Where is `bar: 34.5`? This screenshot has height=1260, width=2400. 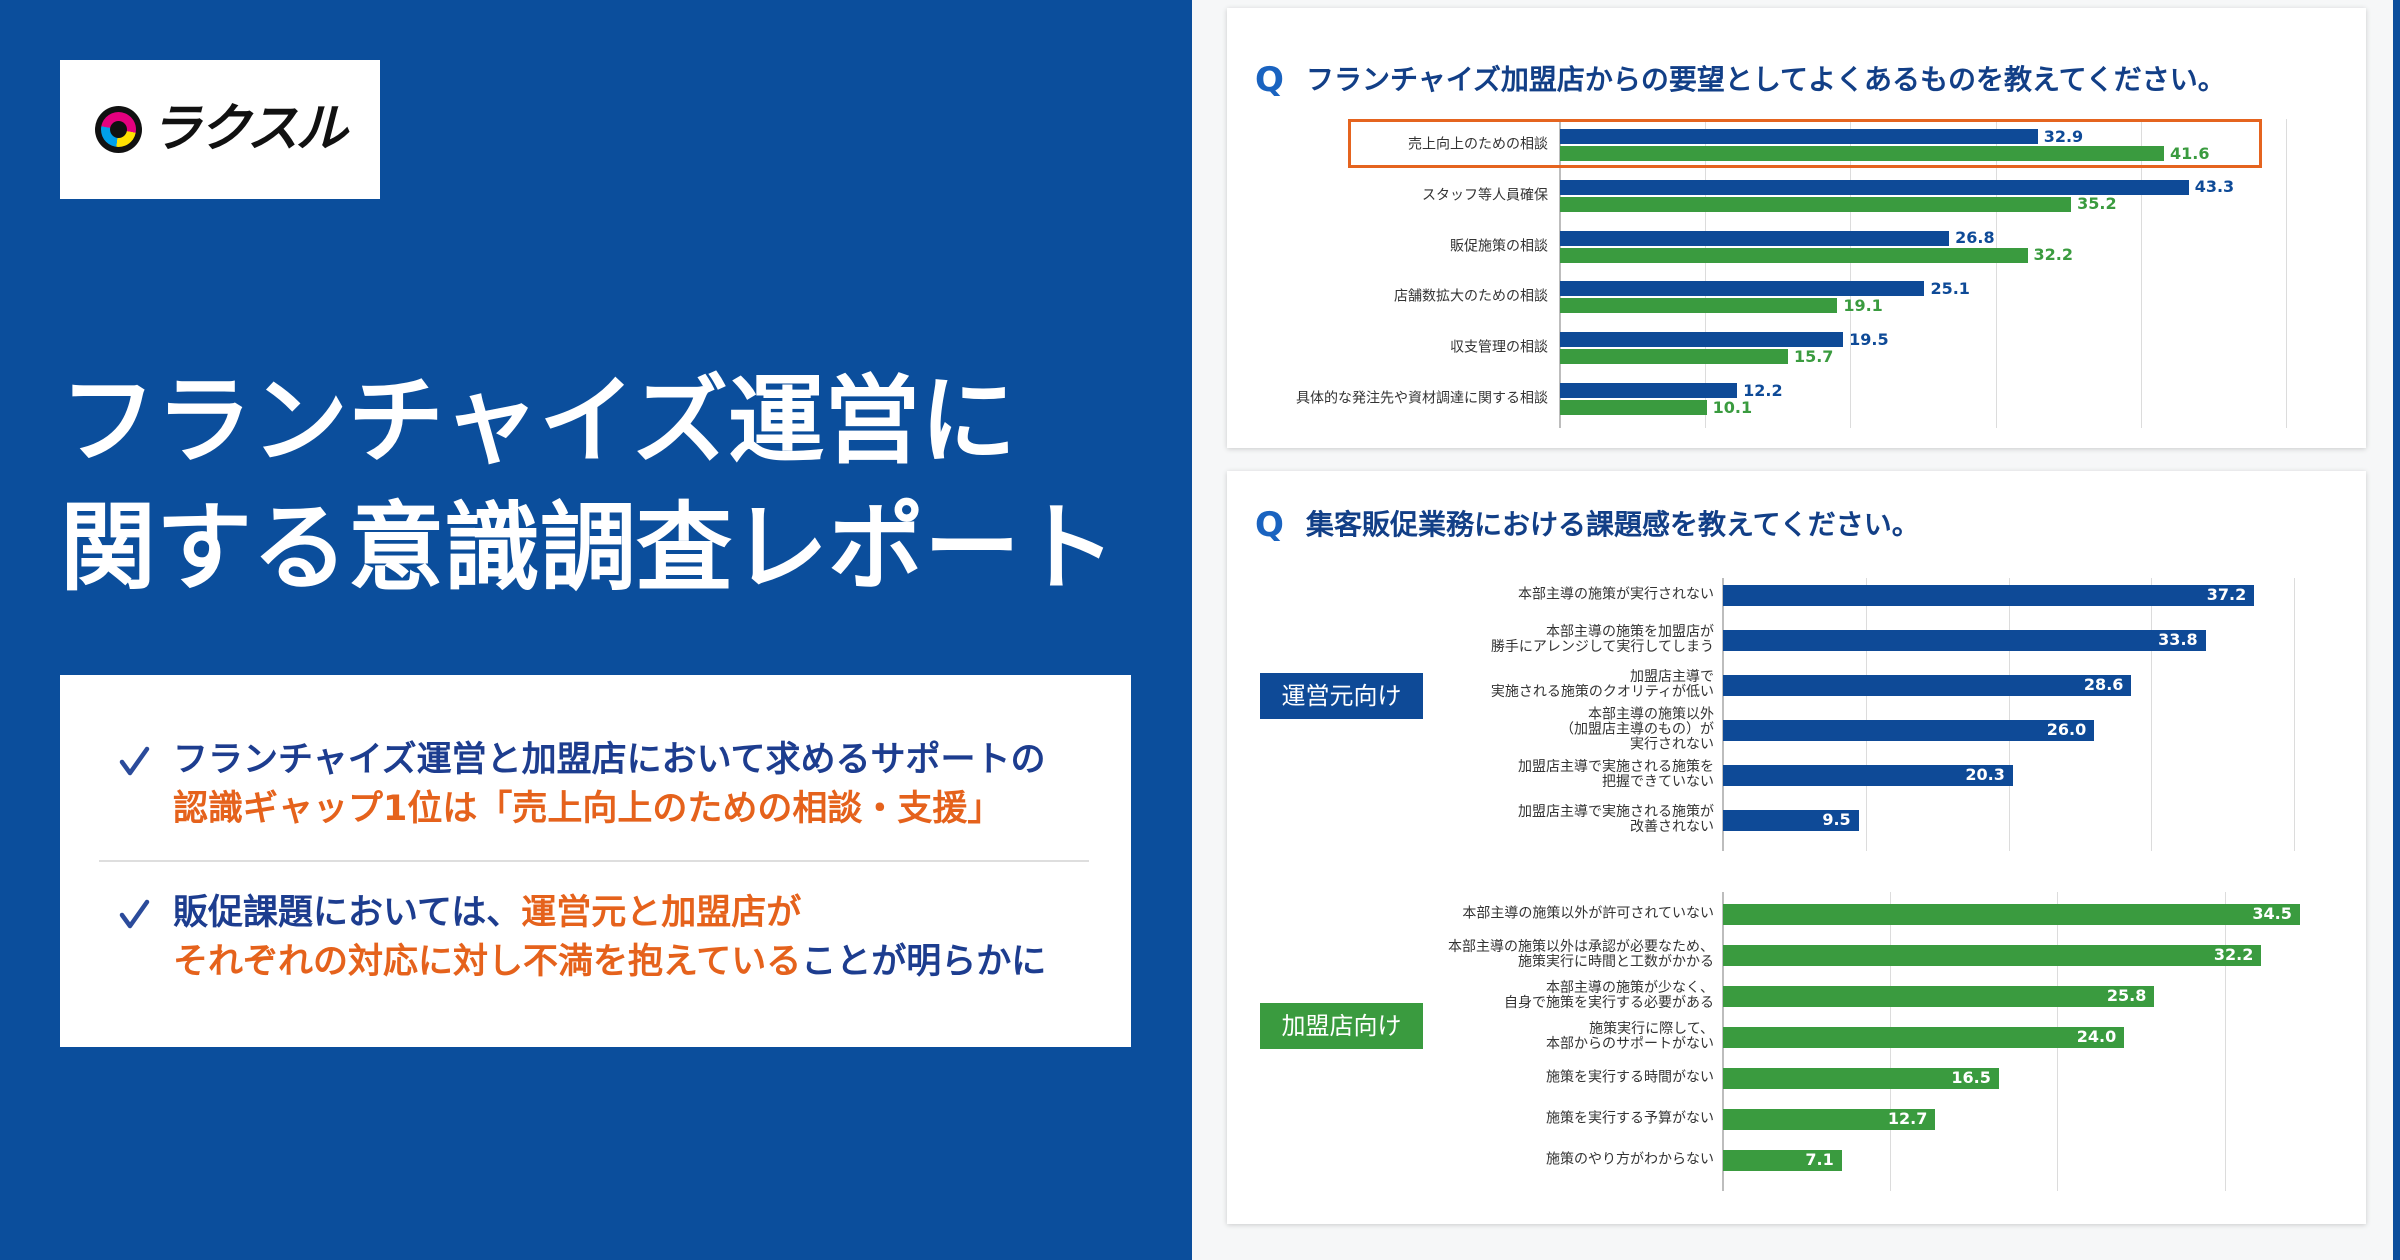
bar: 34.5 is located at coordinates (2011, 914).